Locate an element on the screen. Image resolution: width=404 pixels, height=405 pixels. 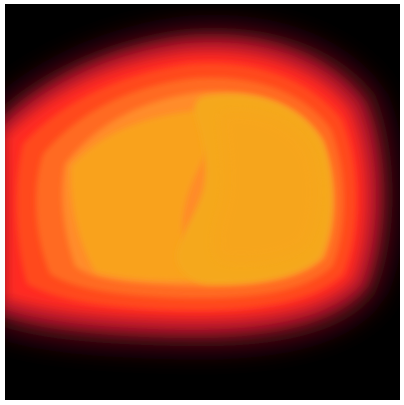
blob-layer-amber-left is located at coordinates (140, 195).